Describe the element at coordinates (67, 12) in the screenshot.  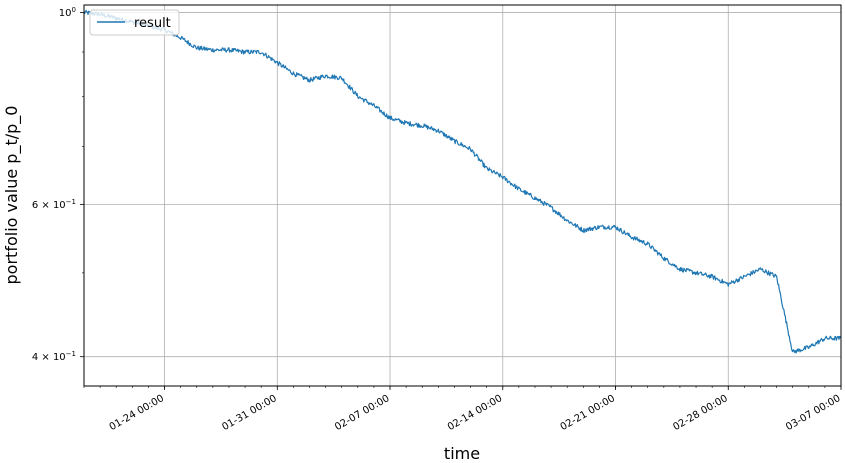
I see `y-tick-label: 100` at that location.